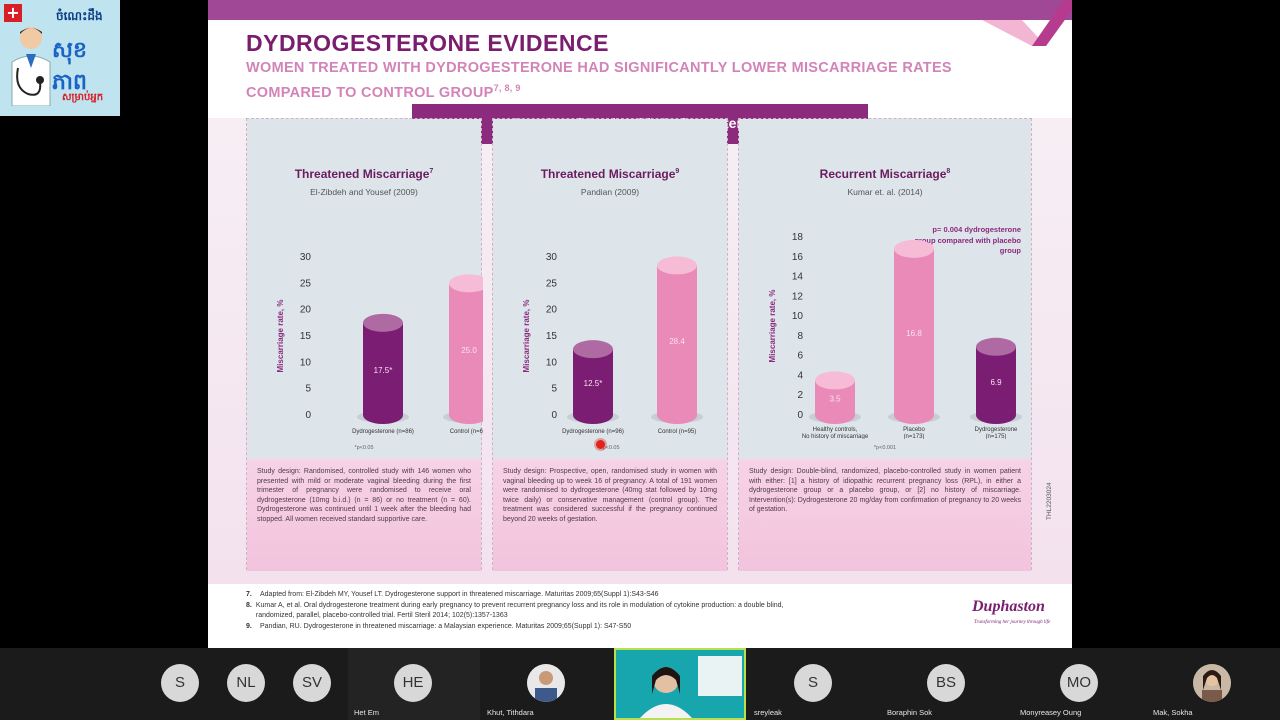 The image size is (1280, 720). I want to click on document-code: THL2203024, so click(1049, 501).